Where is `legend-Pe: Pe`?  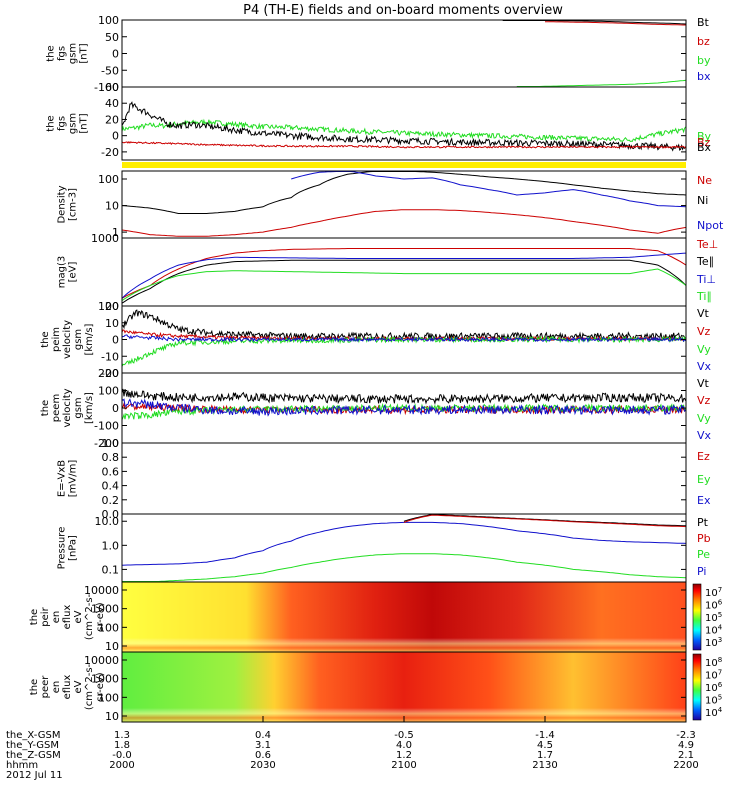
legend-Pe: Pe is located at coordinates (703, 554).